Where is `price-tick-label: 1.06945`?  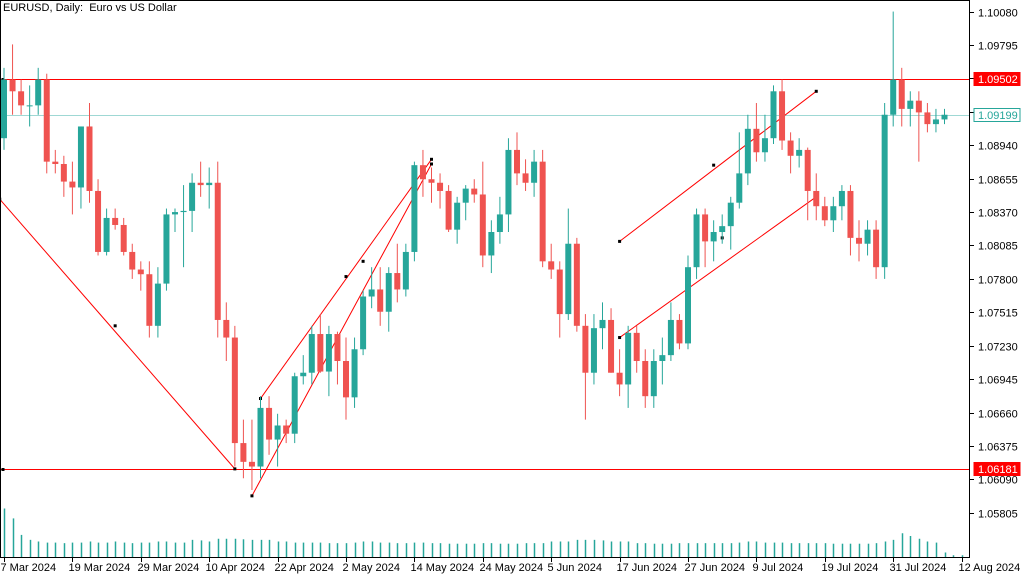 price-tick-label: 1.06945 is located at coordinates (998, 381).